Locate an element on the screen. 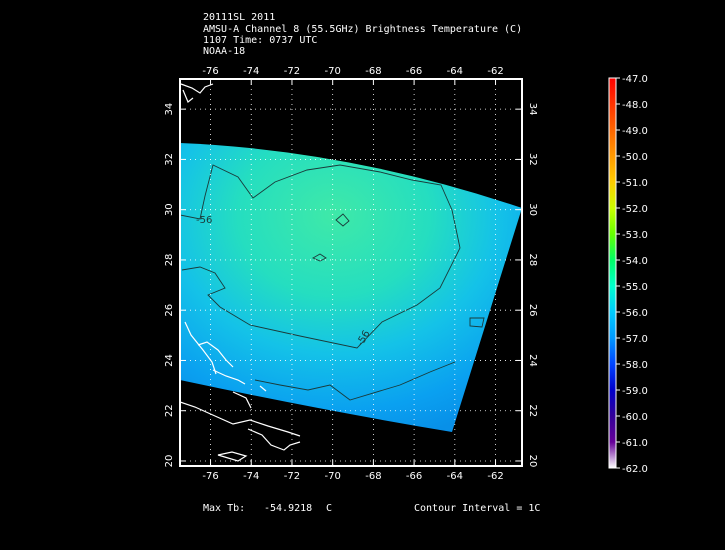 The width and height of the screenshot is (725, 550). max-tb-value: -54.9218 is located at coordinates (288, 508).